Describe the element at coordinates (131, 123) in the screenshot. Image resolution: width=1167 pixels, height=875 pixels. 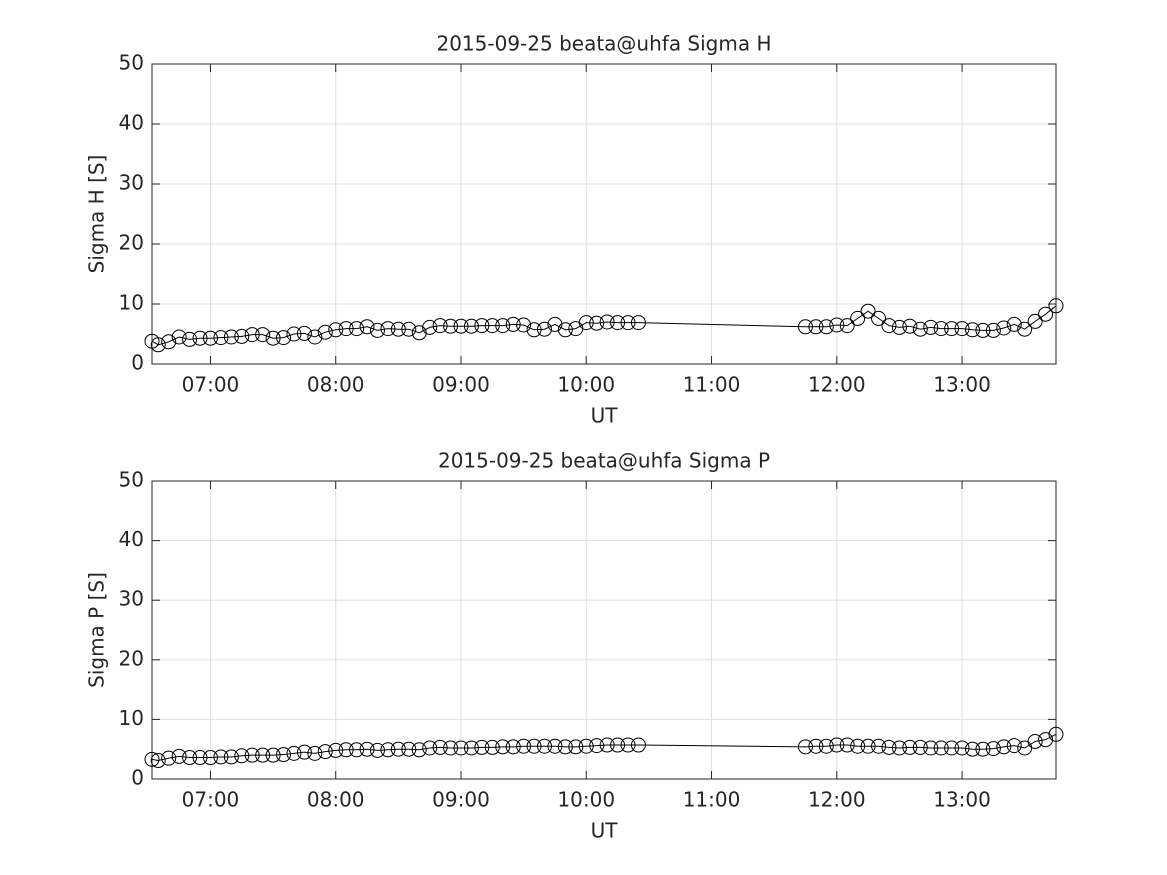
I see `y-tick-label: 40` at that location.